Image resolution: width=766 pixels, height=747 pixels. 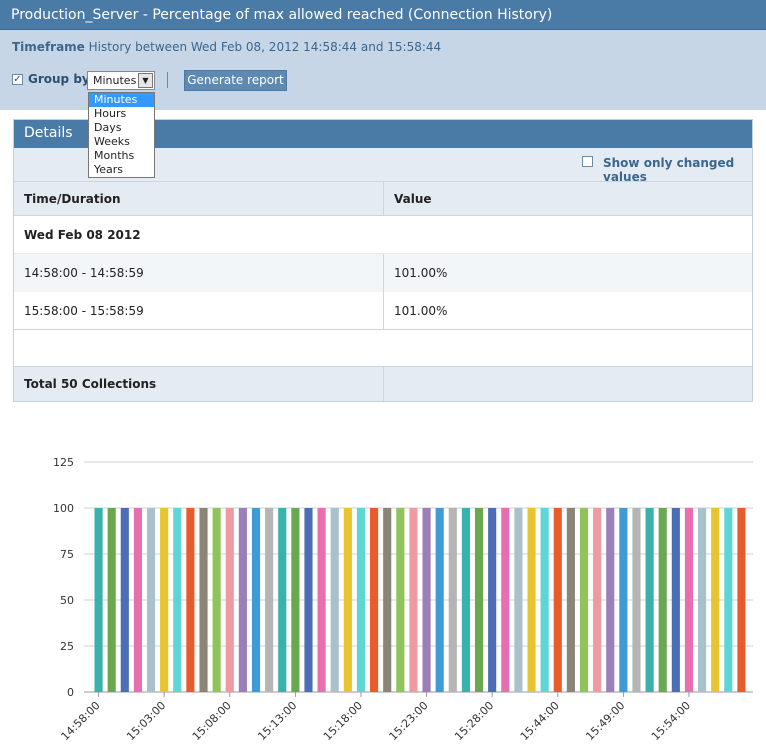 What do you see at coordinates (67, 600) in the screenshot?
I see `y-tick-label: 50` at bounding box center [67, 600].